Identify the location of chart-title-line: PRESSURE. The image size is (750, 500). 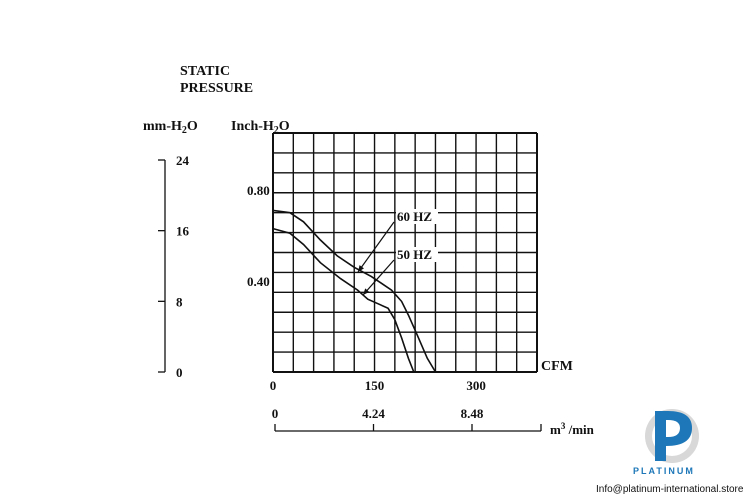
(216, 88).